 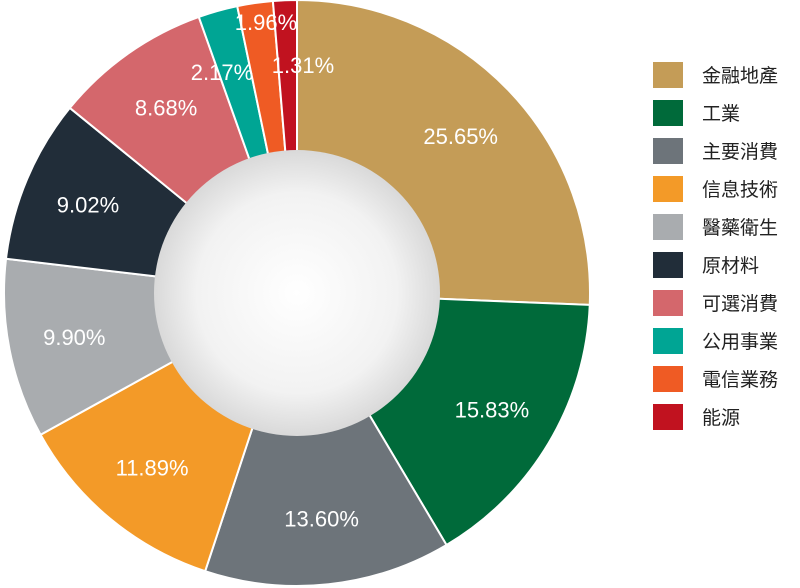 I want to click on slice-label-3: 11.89%, so click(x=152, y=468).